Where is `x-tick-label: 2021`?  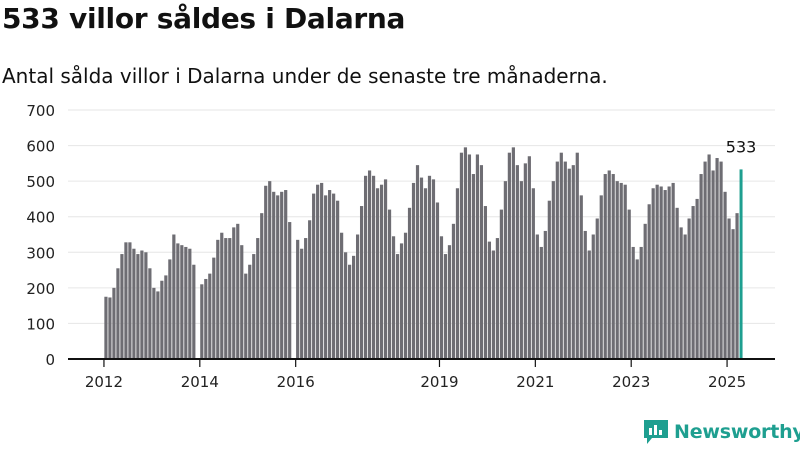 x-tick-label: 2021 is located at coordinates (535, 382).